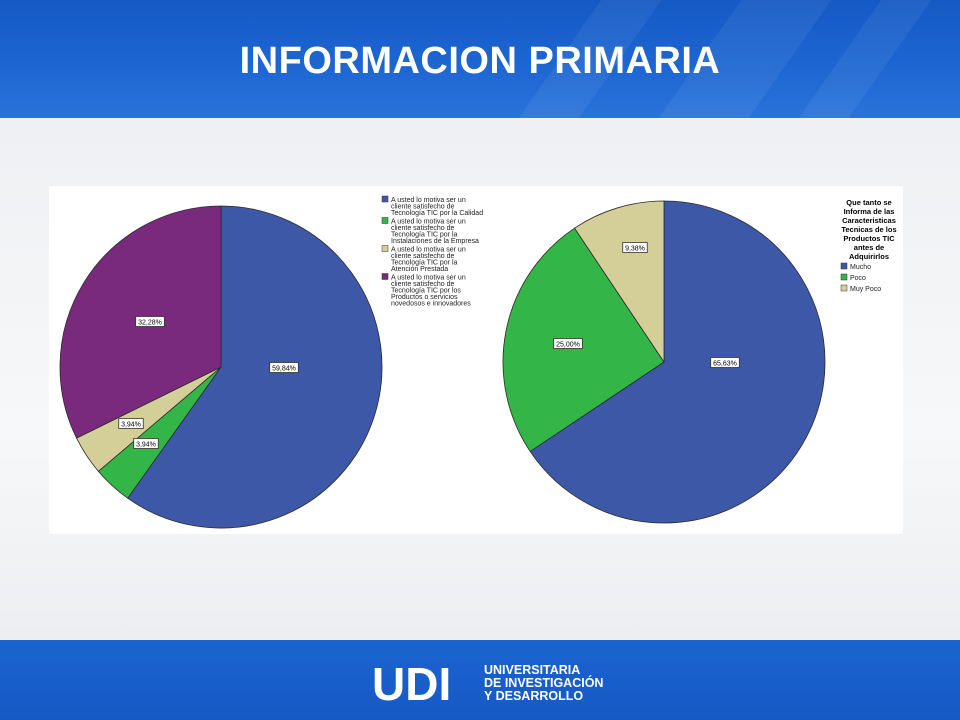 The width and height of the screenshot is (960, 720). I want to click on slide-title: INFORMACION PRIMARIA, so click(480, 61).